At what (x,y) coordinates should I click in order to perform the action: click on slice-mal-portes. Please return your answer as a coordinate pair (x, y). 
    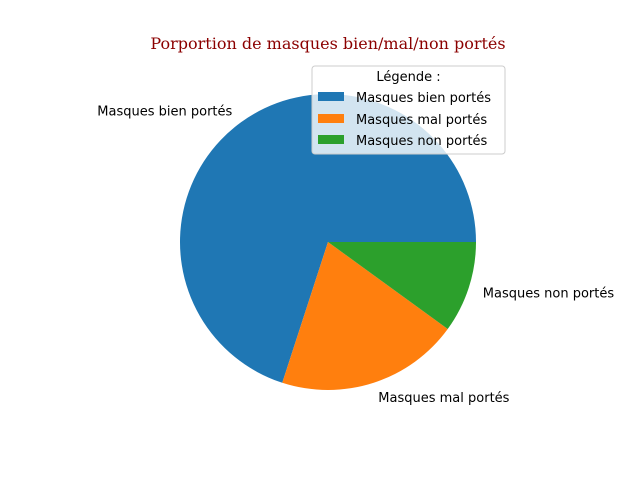
    Looking at the image, I should click on (365, 316).